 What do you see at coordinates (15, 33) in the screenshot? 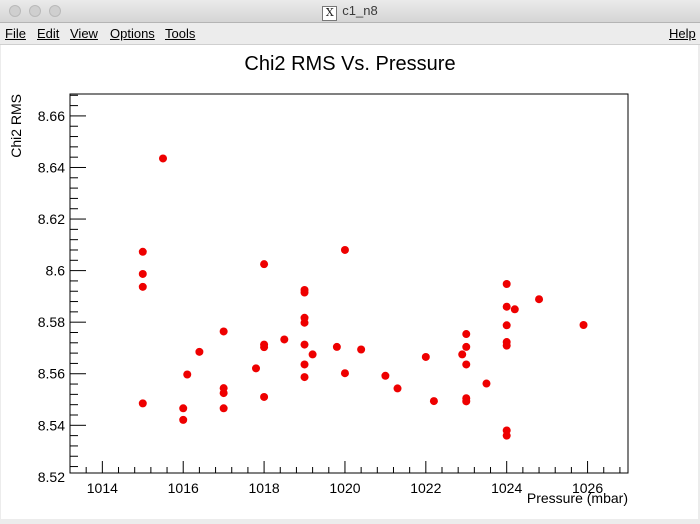
I see `menu-file: File` at bounding box center [15, 33].